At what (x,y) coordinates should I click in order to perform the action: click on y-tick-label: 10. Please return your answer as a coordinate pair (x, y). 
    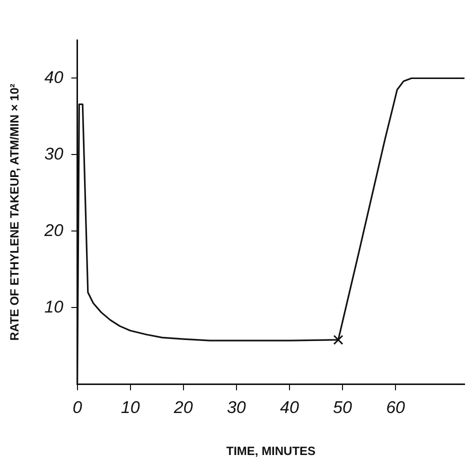
    Looking at the image, I should click on (54, 306).